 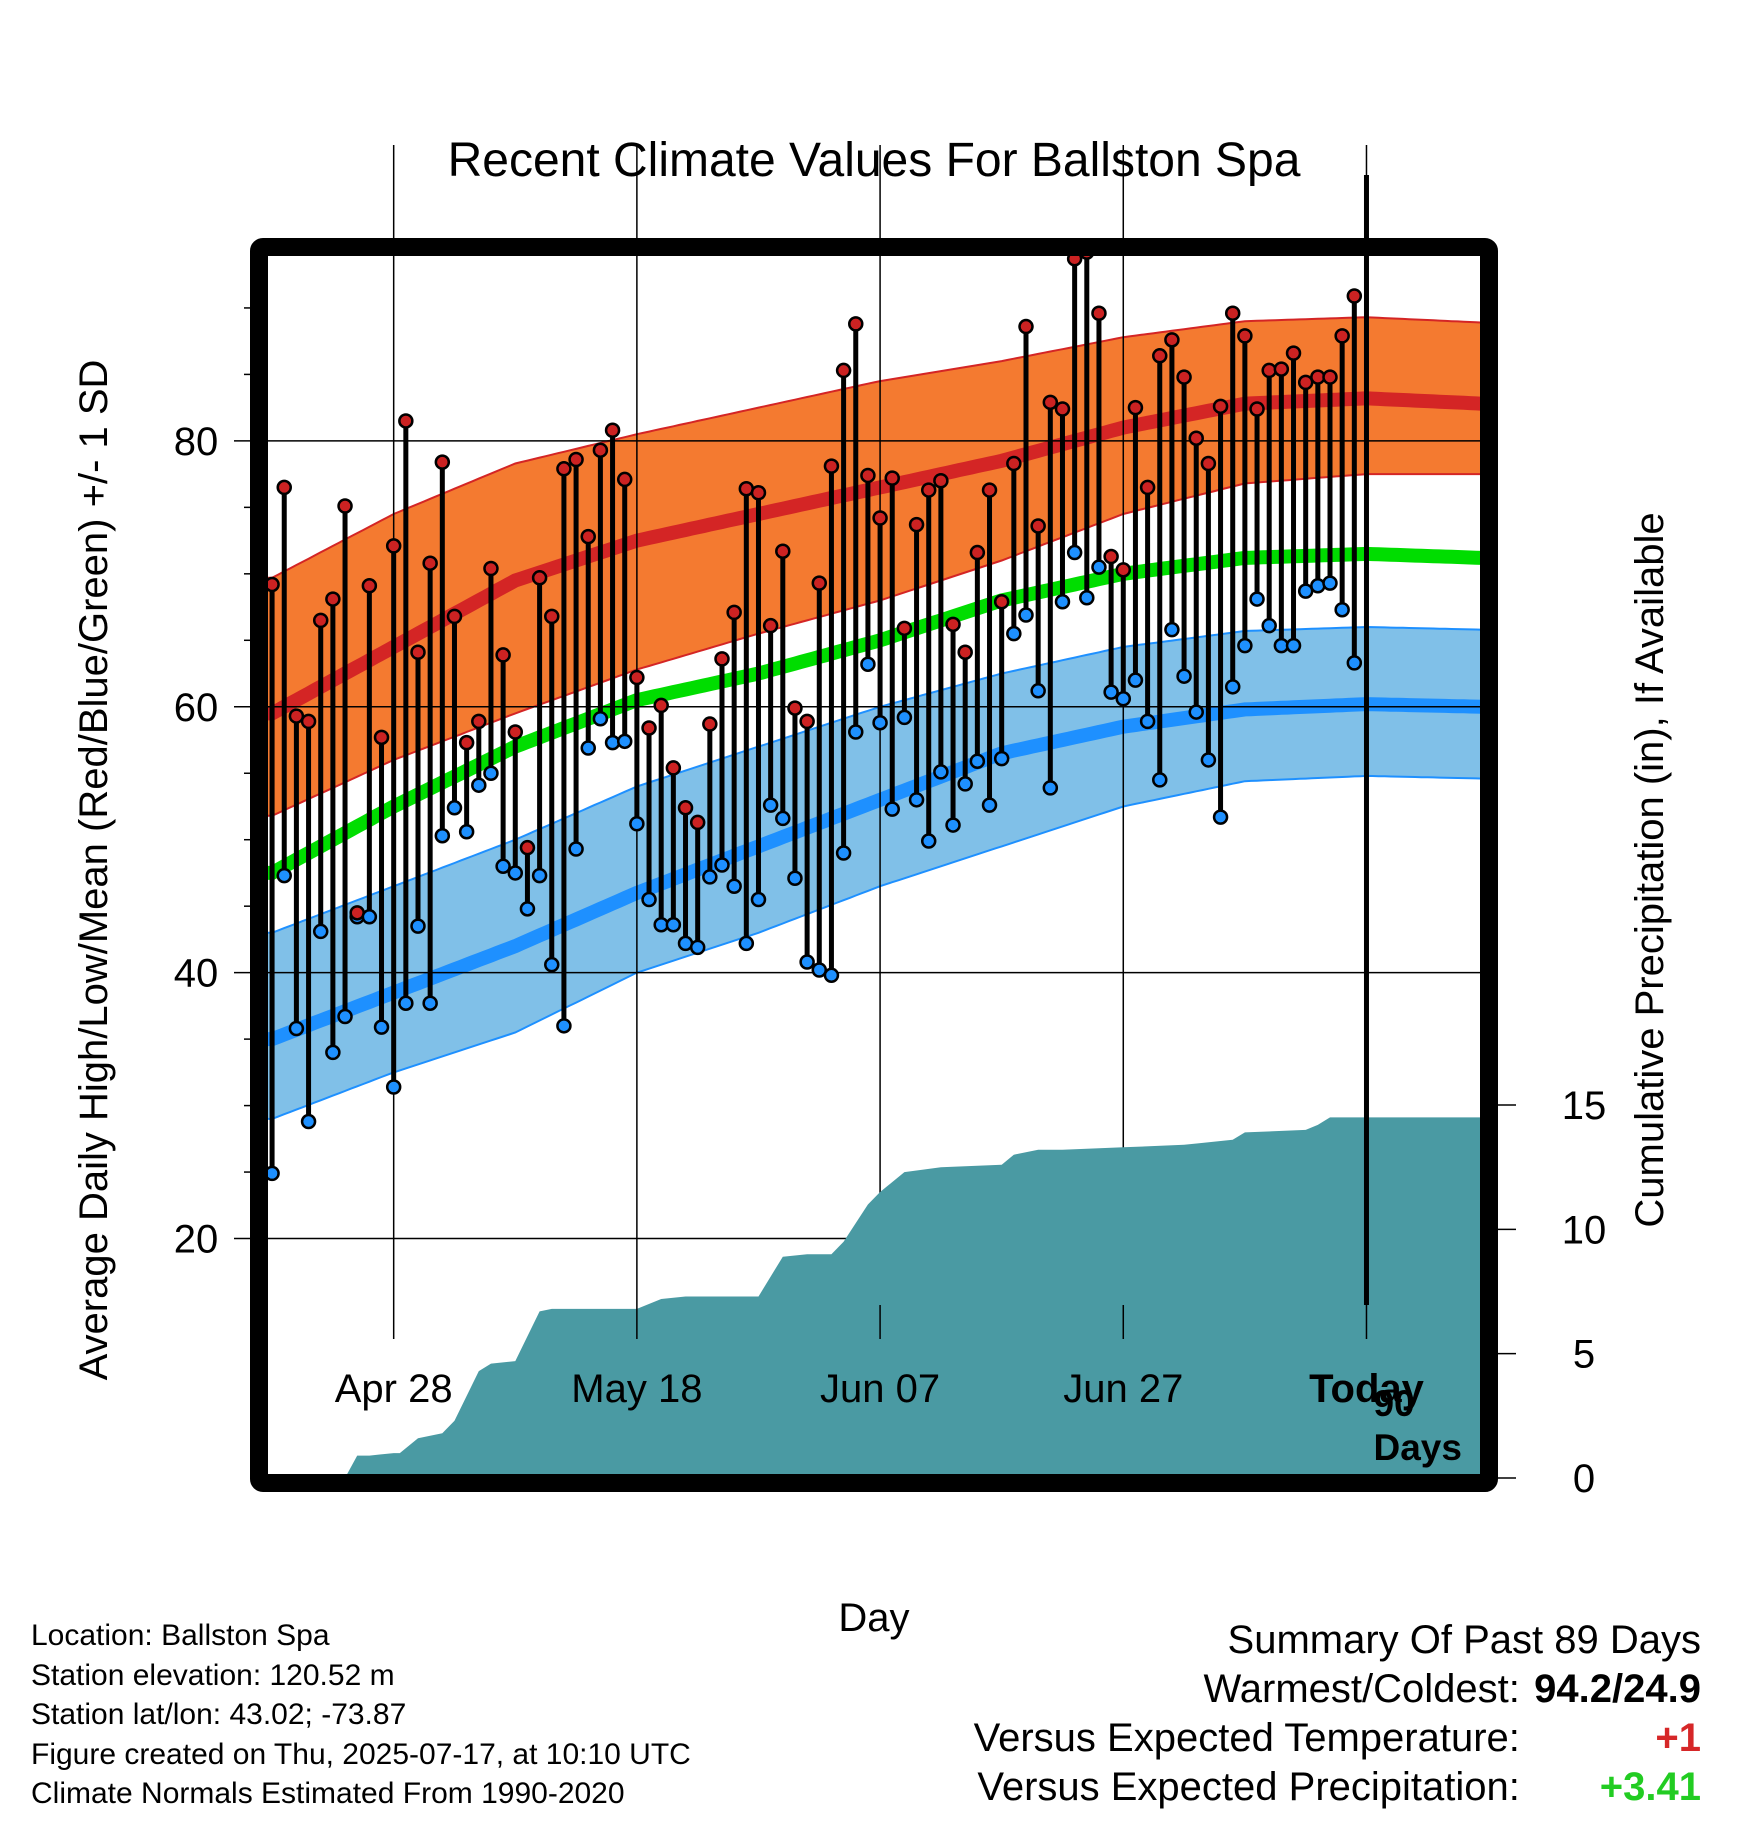 What do you see at coordinates (874, 1297) in the screenshot?
I see `precip-area` at bounding box center [874, 1297].